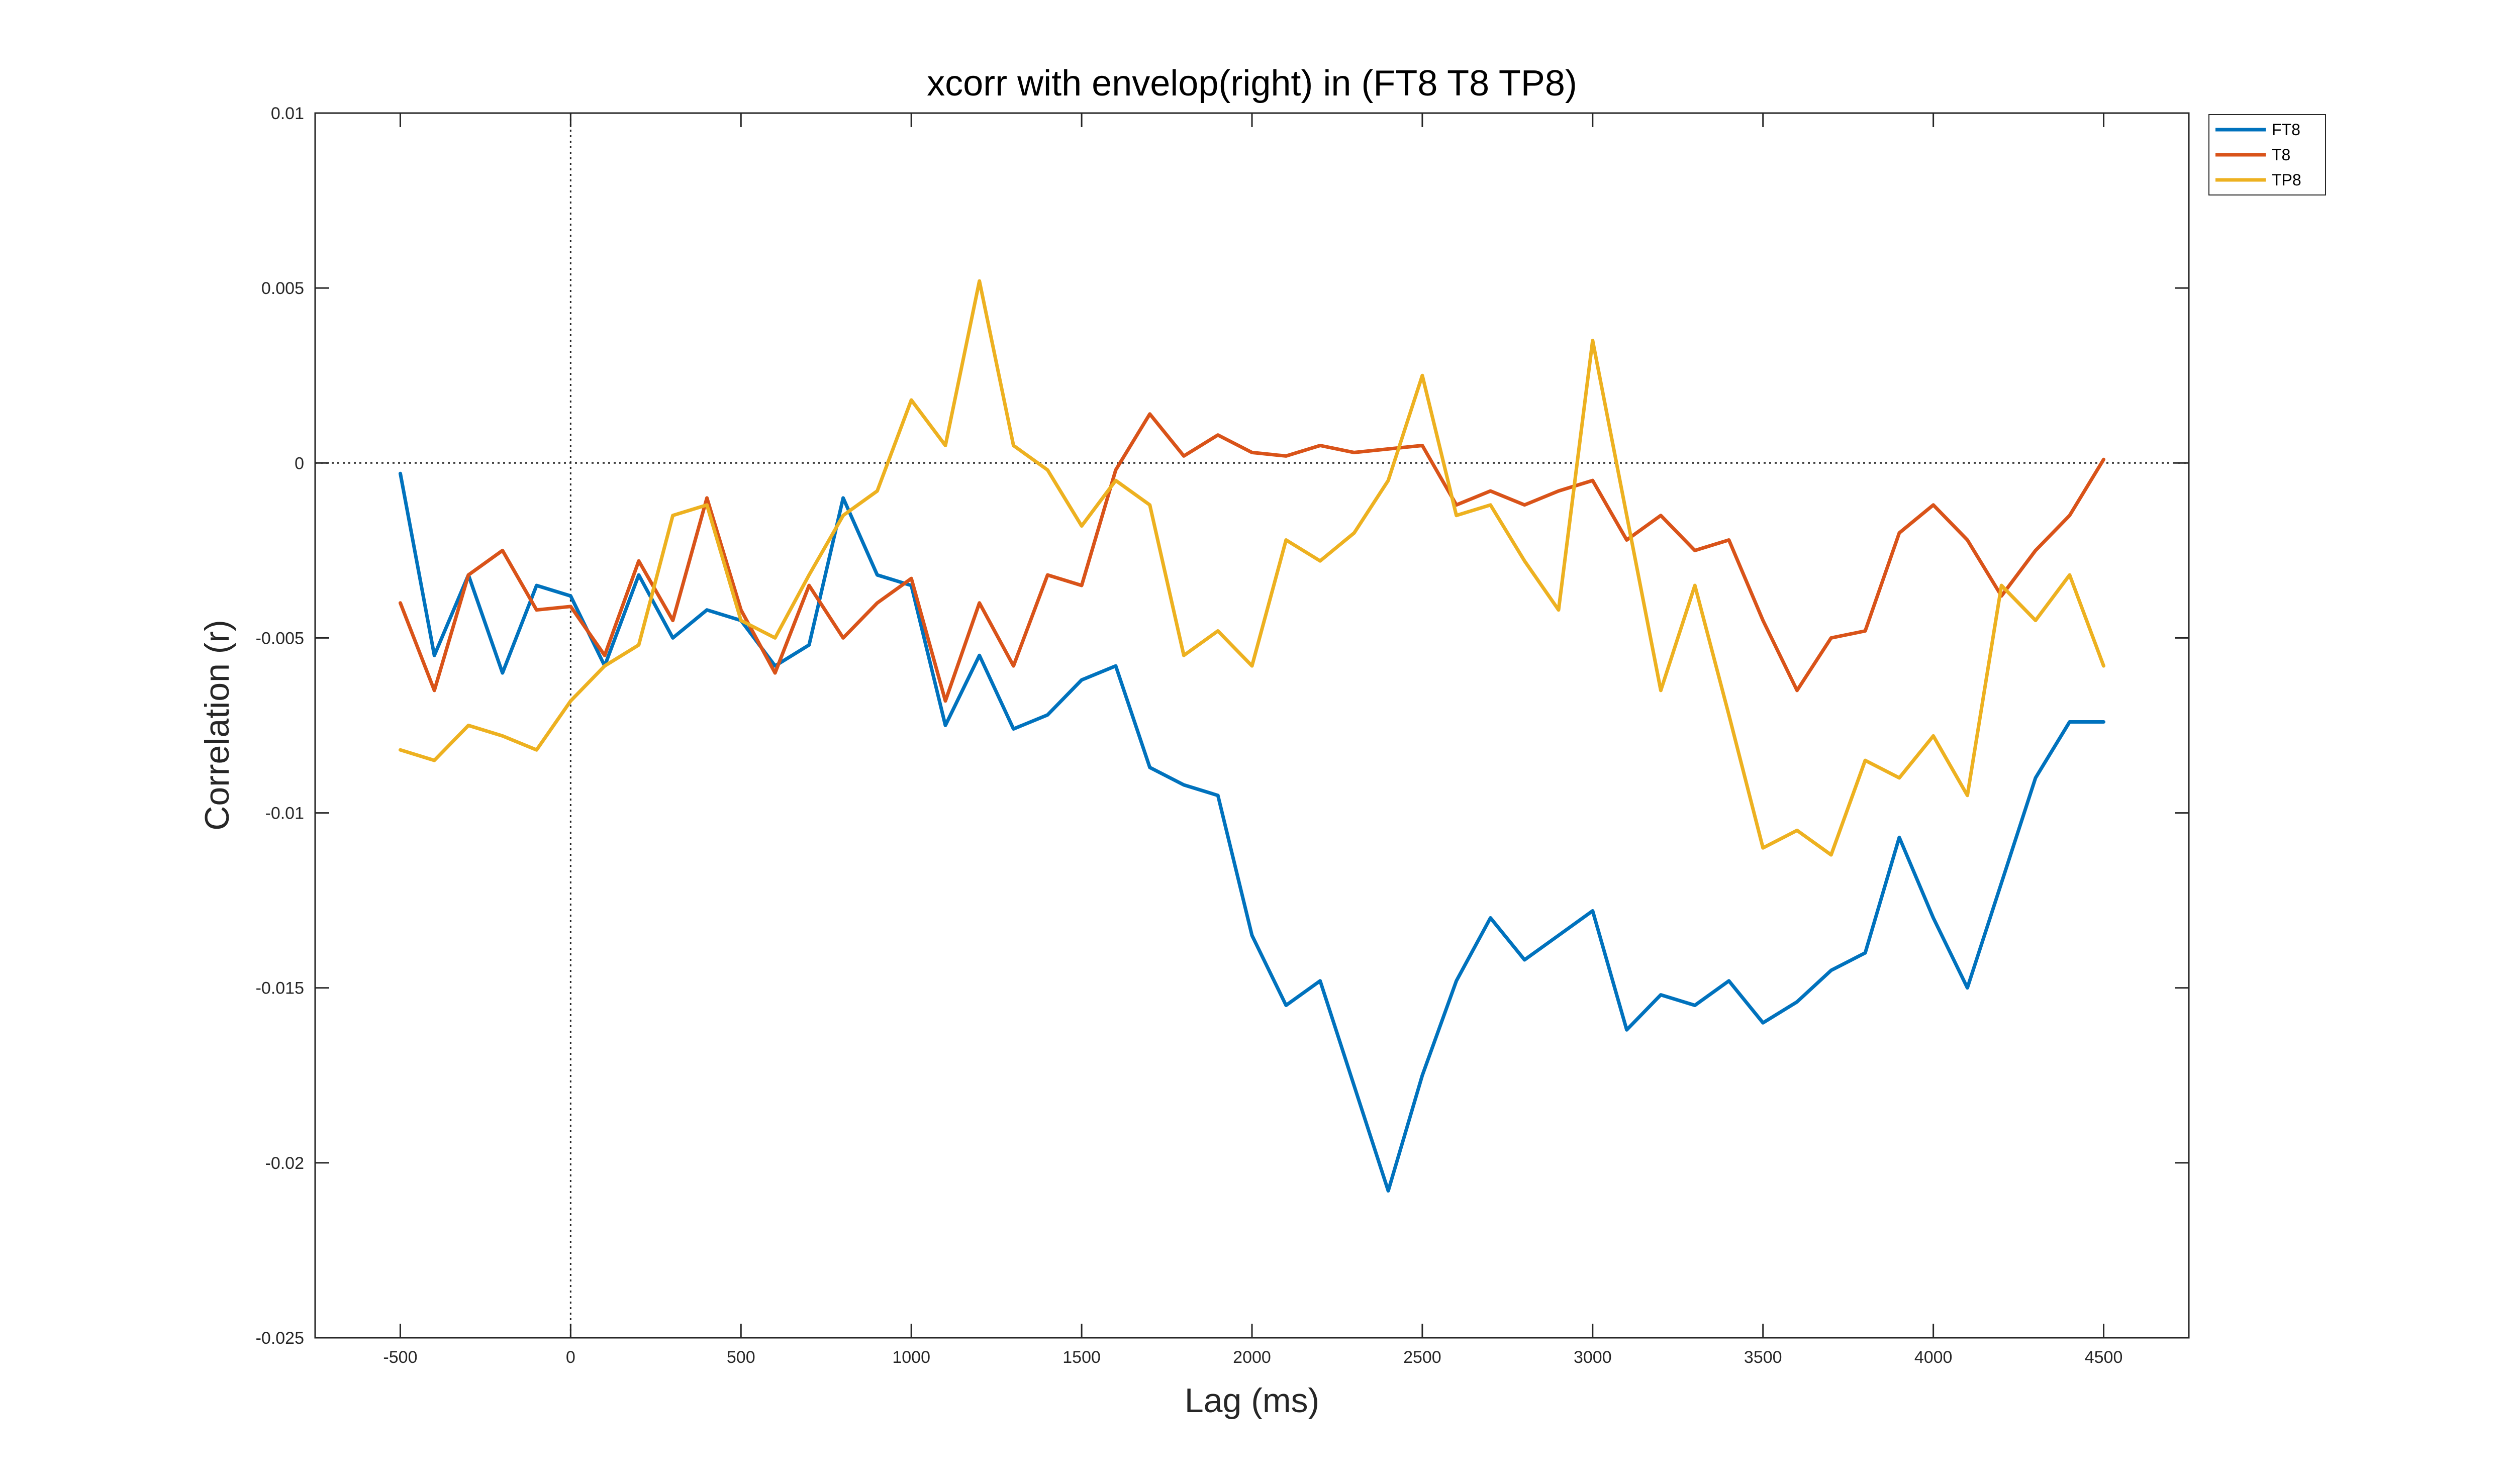 This screenshot has width=2513, height=1484. Describe the element at coordinates (285, 1163) in the screenshot. I see `y-tick-label: -0.02` at that location.